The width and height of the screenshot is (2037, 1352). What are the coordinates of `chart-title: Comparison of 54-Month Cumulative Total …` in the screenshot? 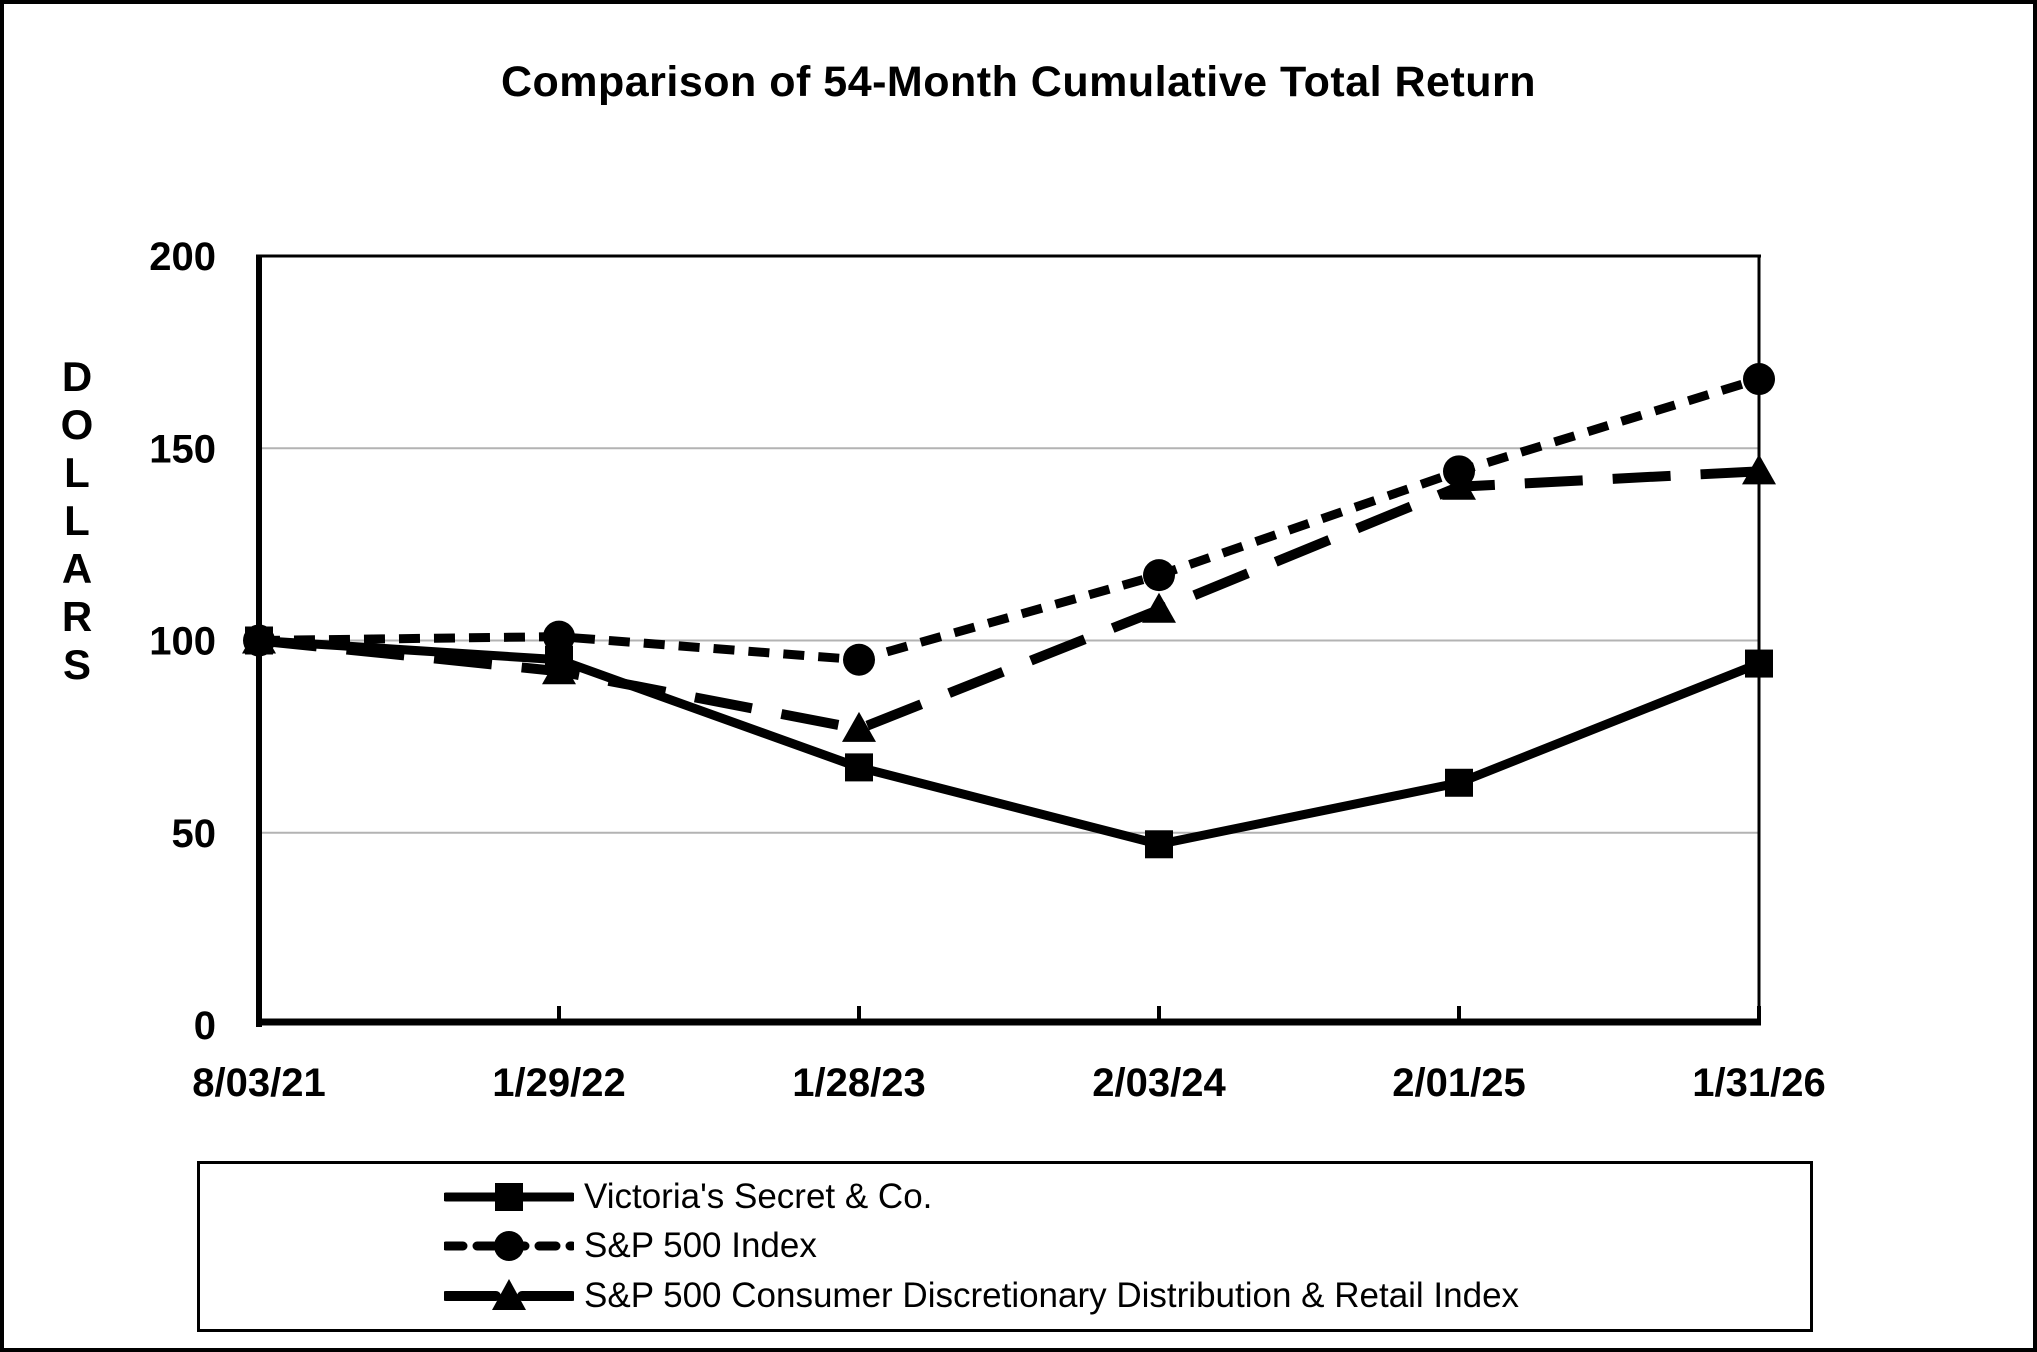 It's located at (1018, 82).